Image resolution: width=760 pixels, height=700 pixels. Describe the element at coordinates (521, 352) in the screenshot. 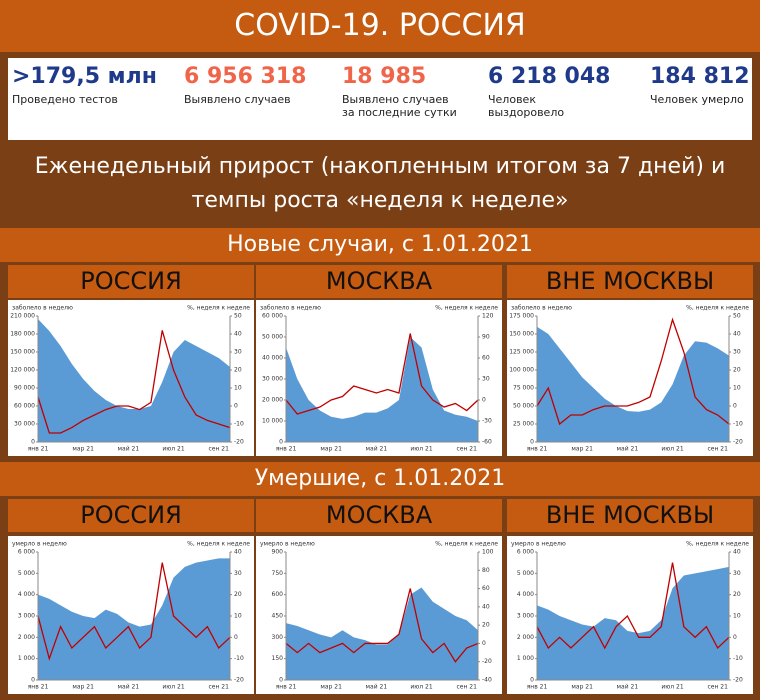

I see `y-tick-label: 125 000` at that location.